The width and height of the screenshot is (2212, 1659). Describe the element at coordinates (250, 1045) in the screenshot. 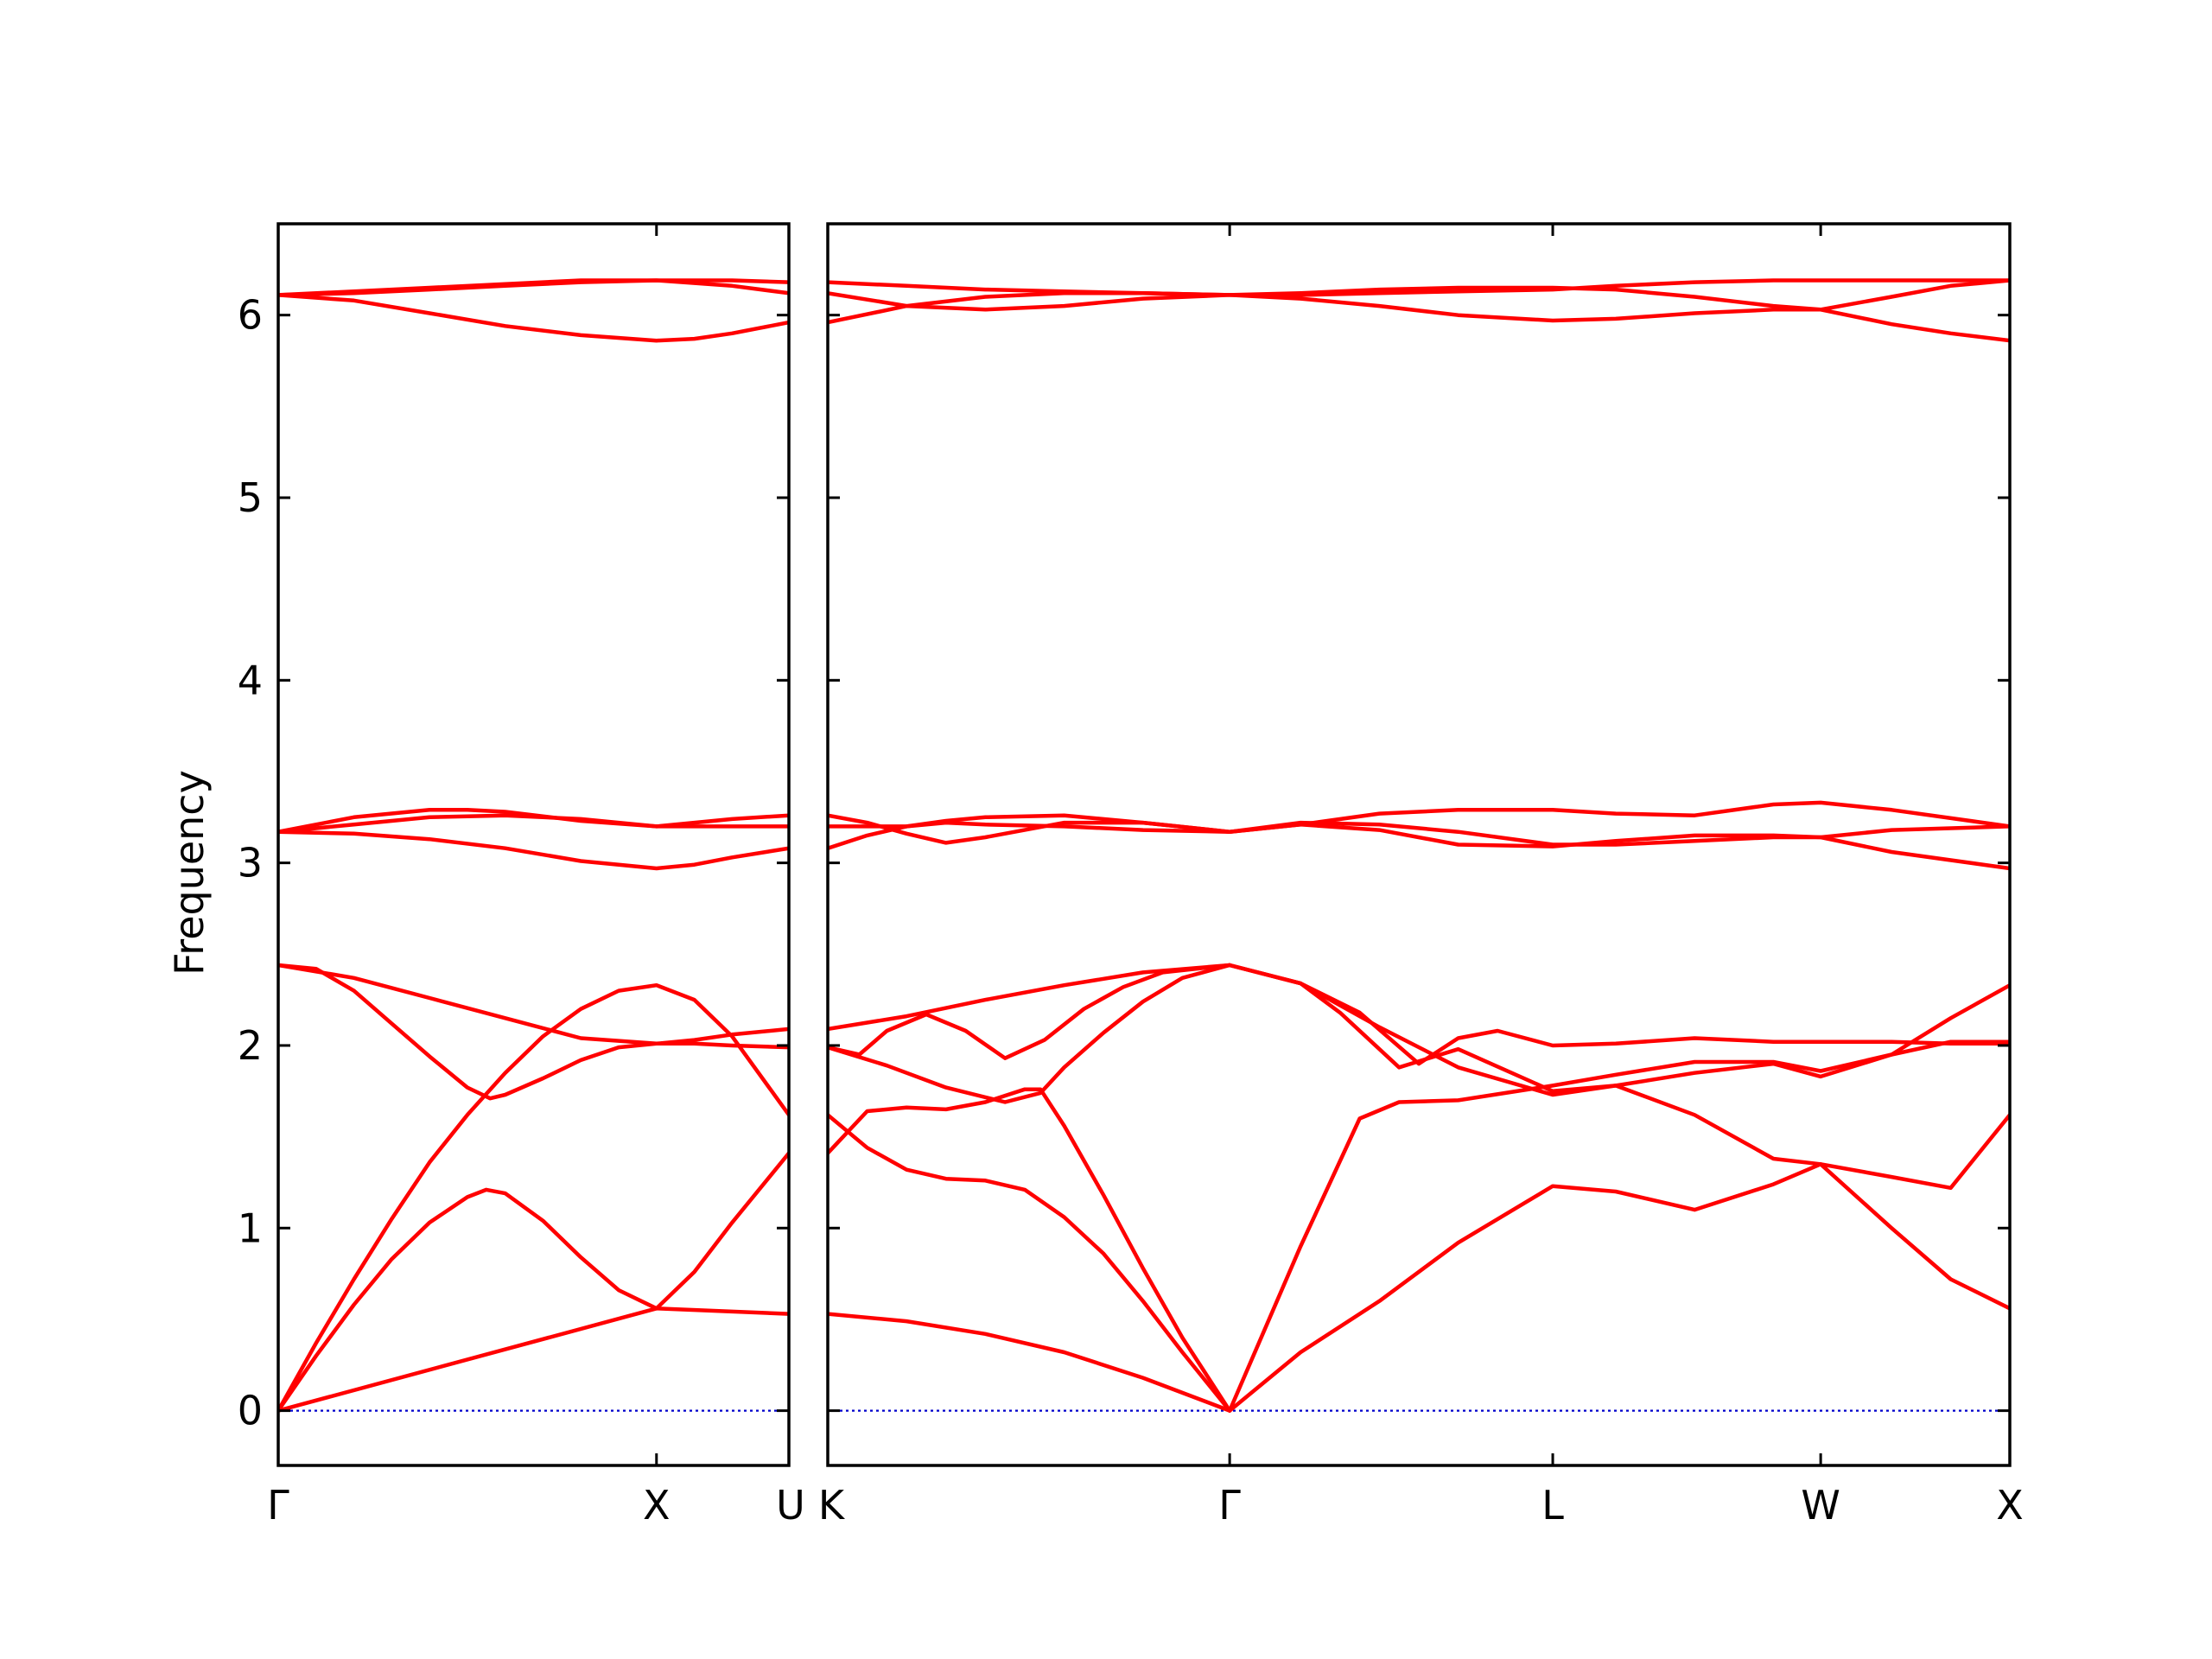

I see `y-tick-label: 2` at that location.